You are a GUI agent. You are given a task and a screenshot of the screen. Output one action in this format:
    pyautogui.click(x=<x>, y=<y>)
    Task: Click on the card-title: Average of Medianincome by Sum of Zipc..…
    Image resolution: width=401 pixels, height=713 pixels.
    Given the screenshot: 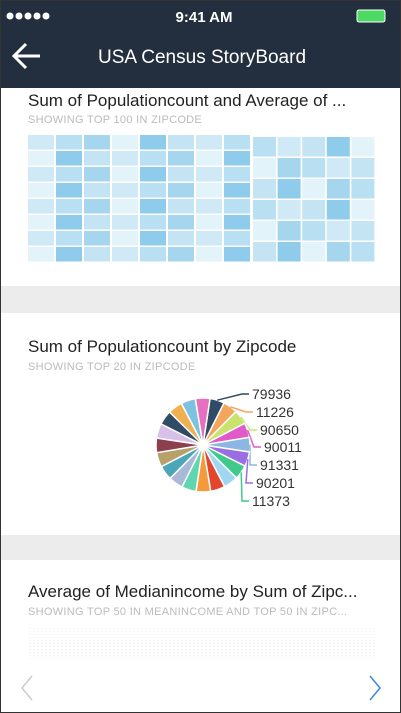 What is the action you would take?
    pyautogui.click(x=192, y=591)
    